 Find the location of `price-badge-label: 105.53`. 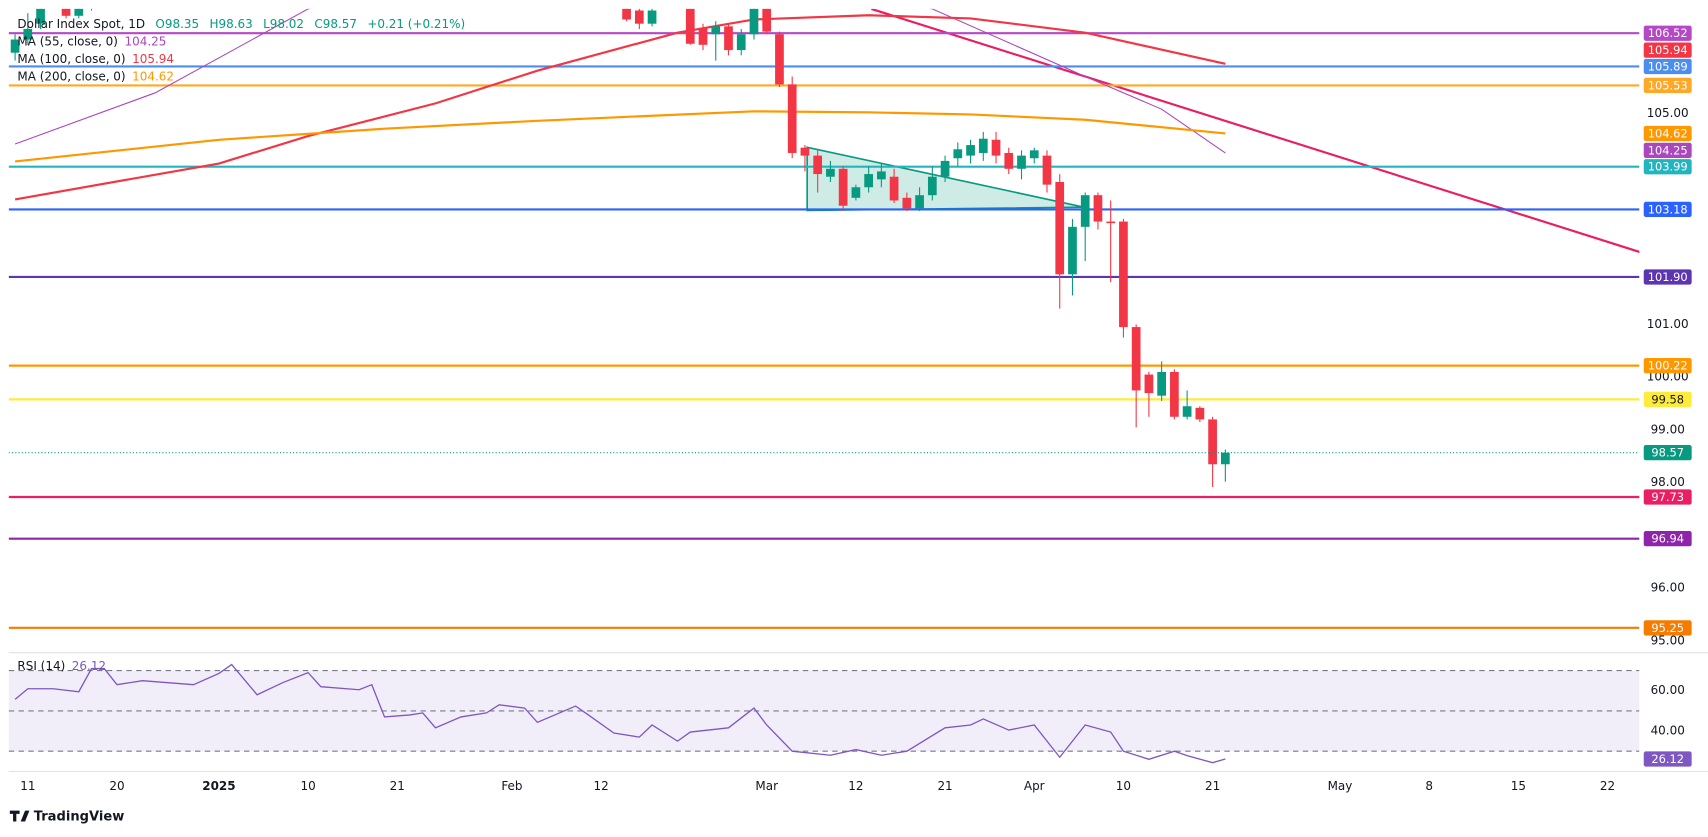

price-badge-label: 105.53 is located at coordinates (1668, 85).